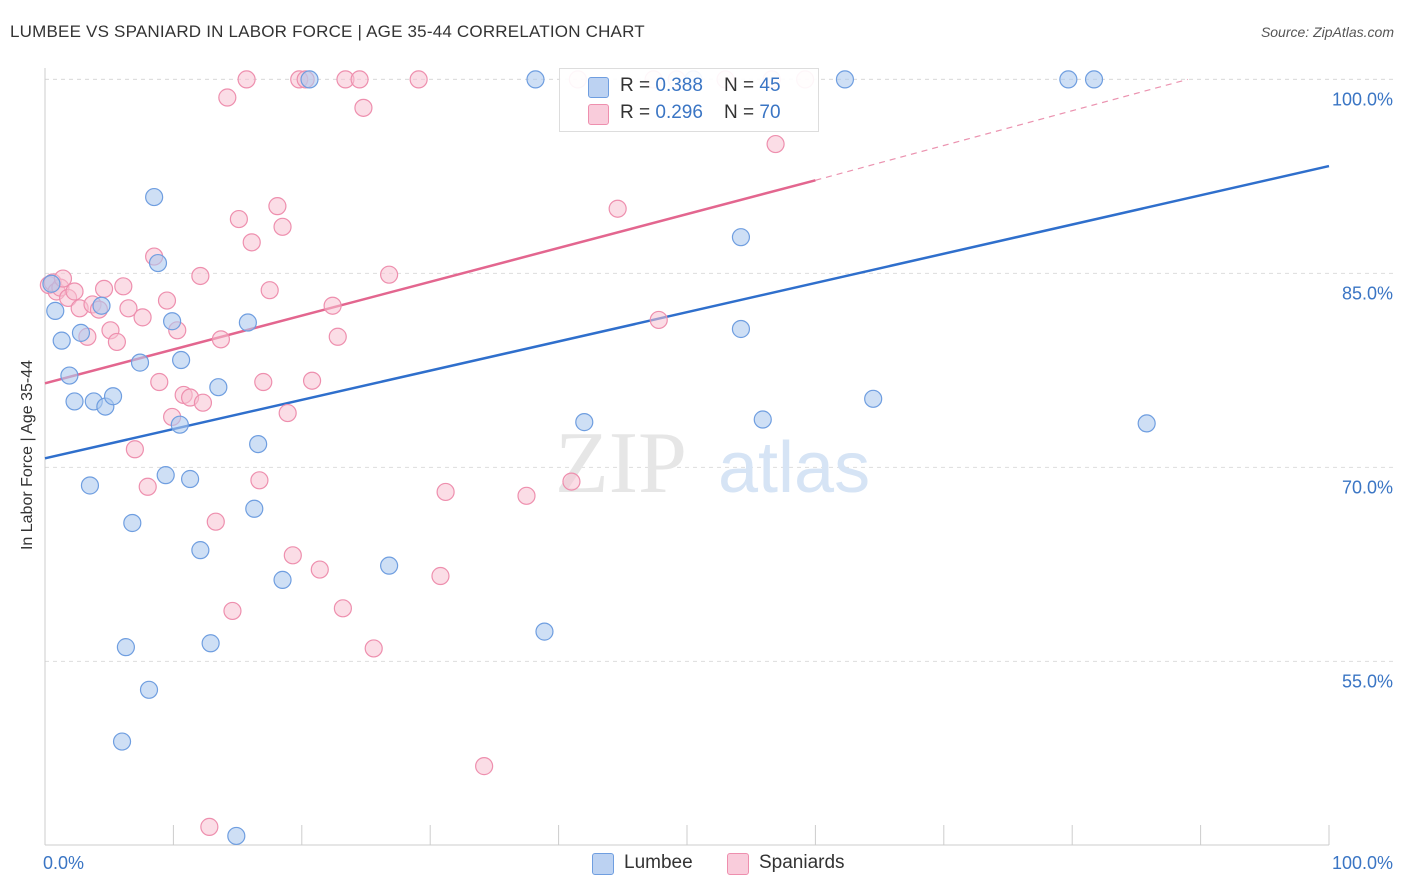 The height and width of the screenshot is (892, 1406). I want to click on spaniards-swatch, so click(598, 114).